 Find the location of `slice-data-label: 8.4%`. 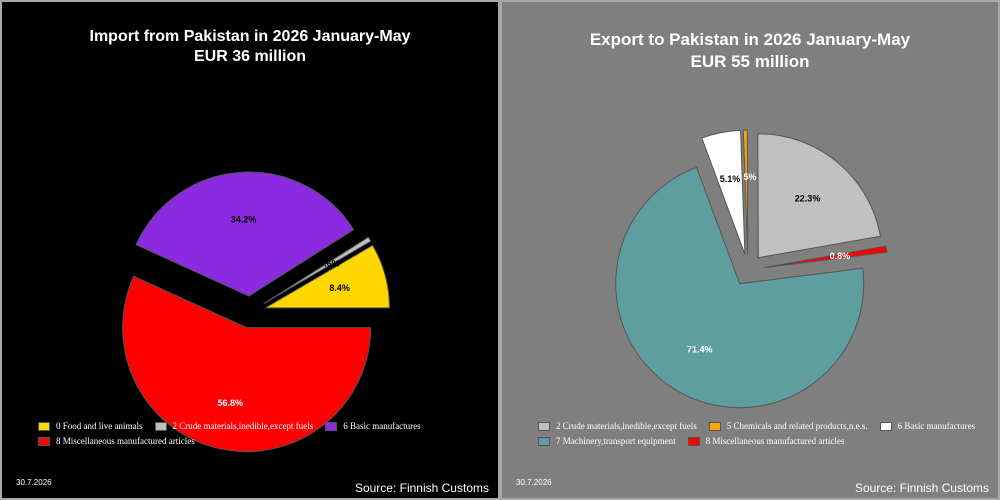

slice-data-label: 8.4% is located at coordinates (339, 288).